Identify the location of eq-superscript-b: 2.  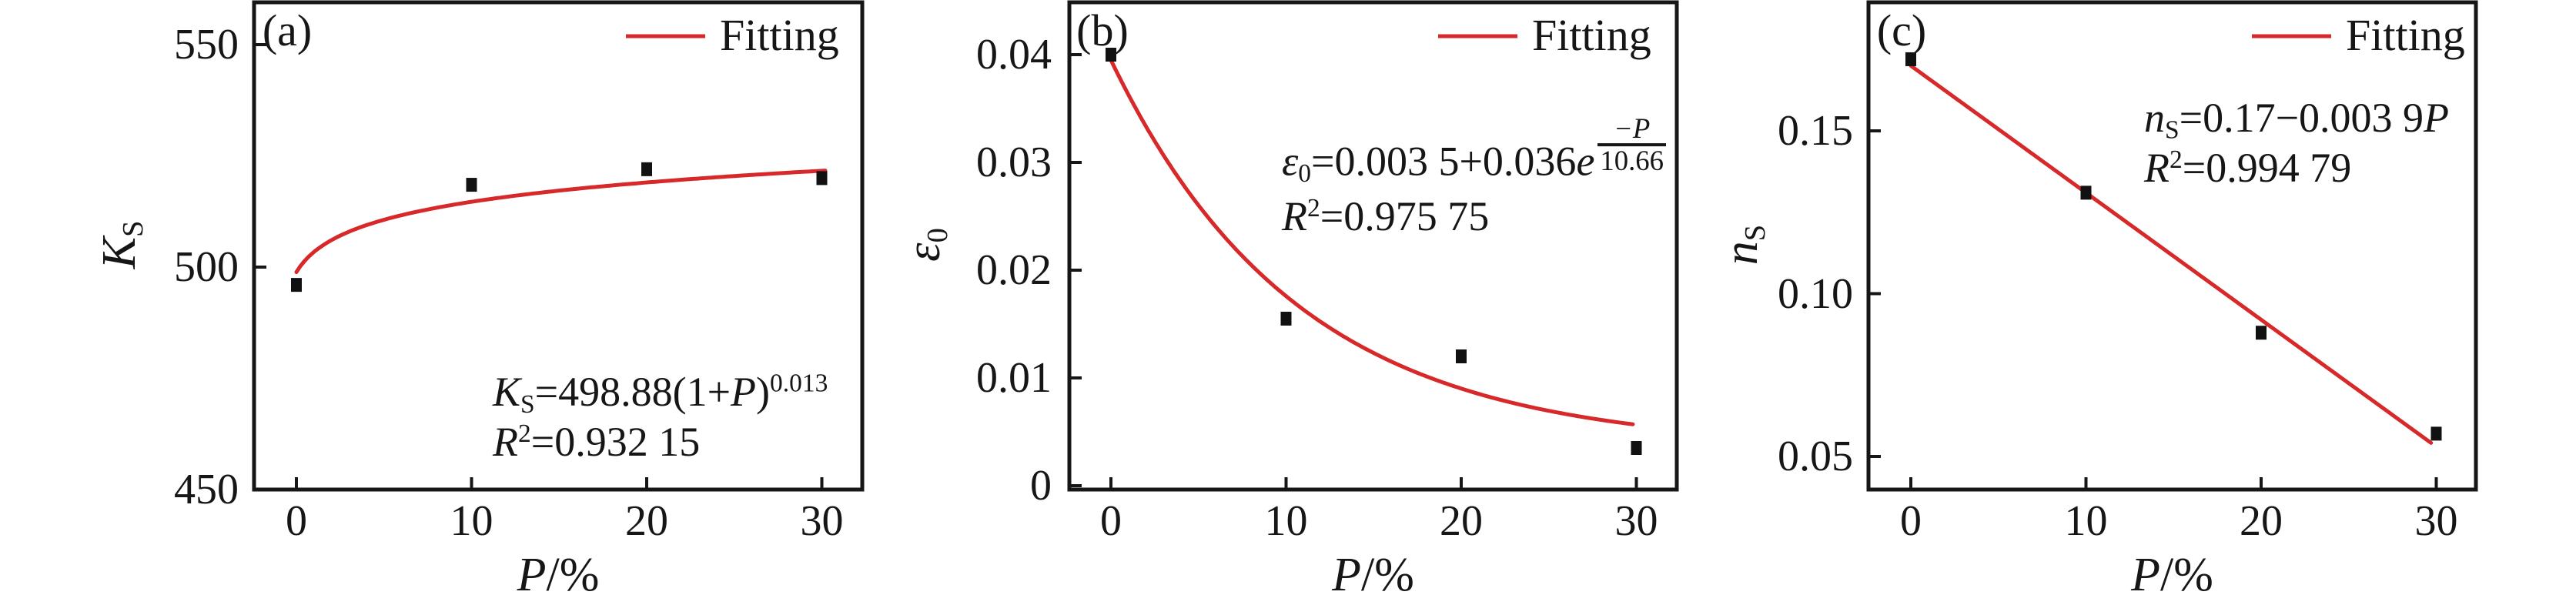
(1313, 207).